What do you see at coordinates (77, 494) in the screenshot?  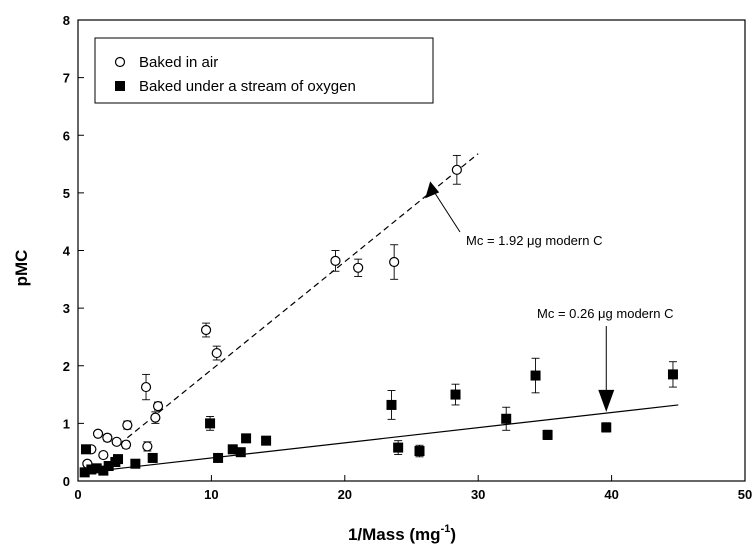 I see `x-tick-label: 0` at bounding box center [77, 494].